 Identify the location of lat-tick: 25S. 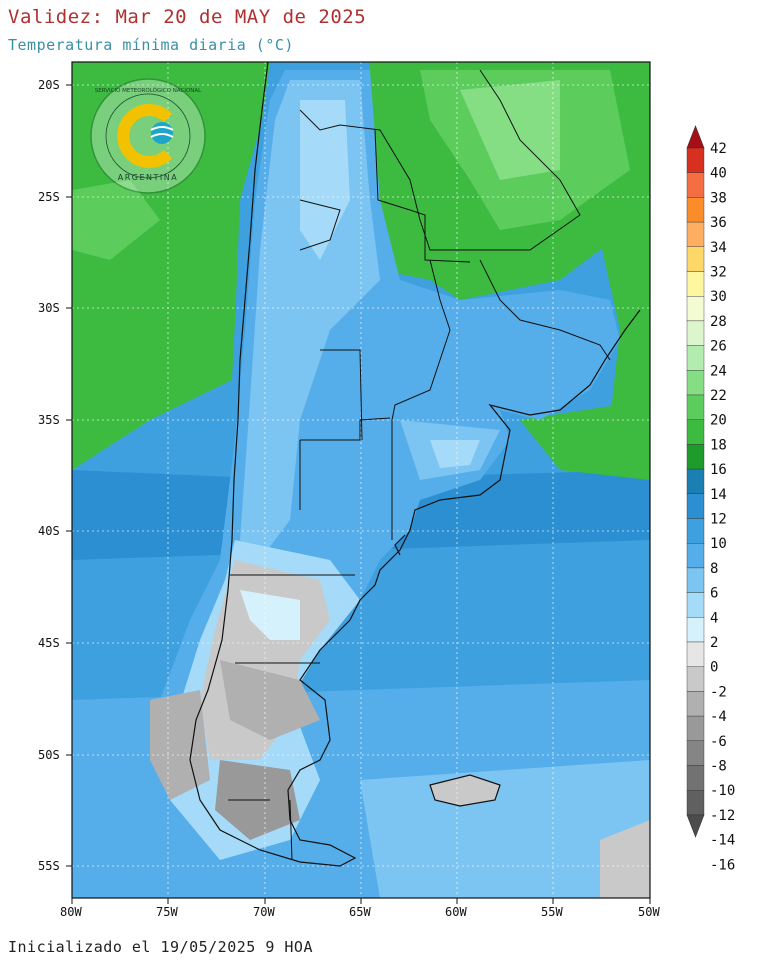
(49, 197).